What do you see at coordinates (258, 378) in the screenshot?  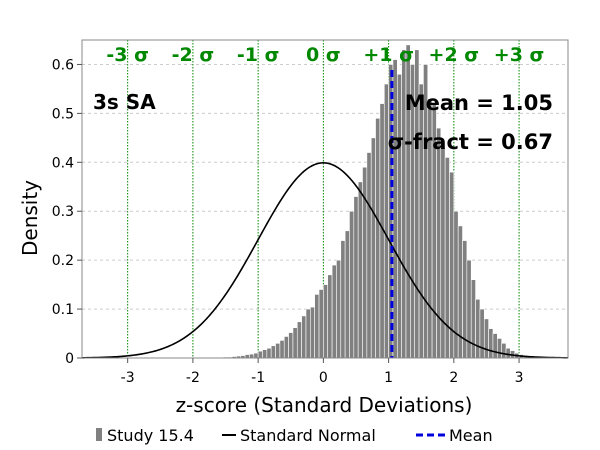 I see `x-tick-label: -1` at bounding box center [258, 378].